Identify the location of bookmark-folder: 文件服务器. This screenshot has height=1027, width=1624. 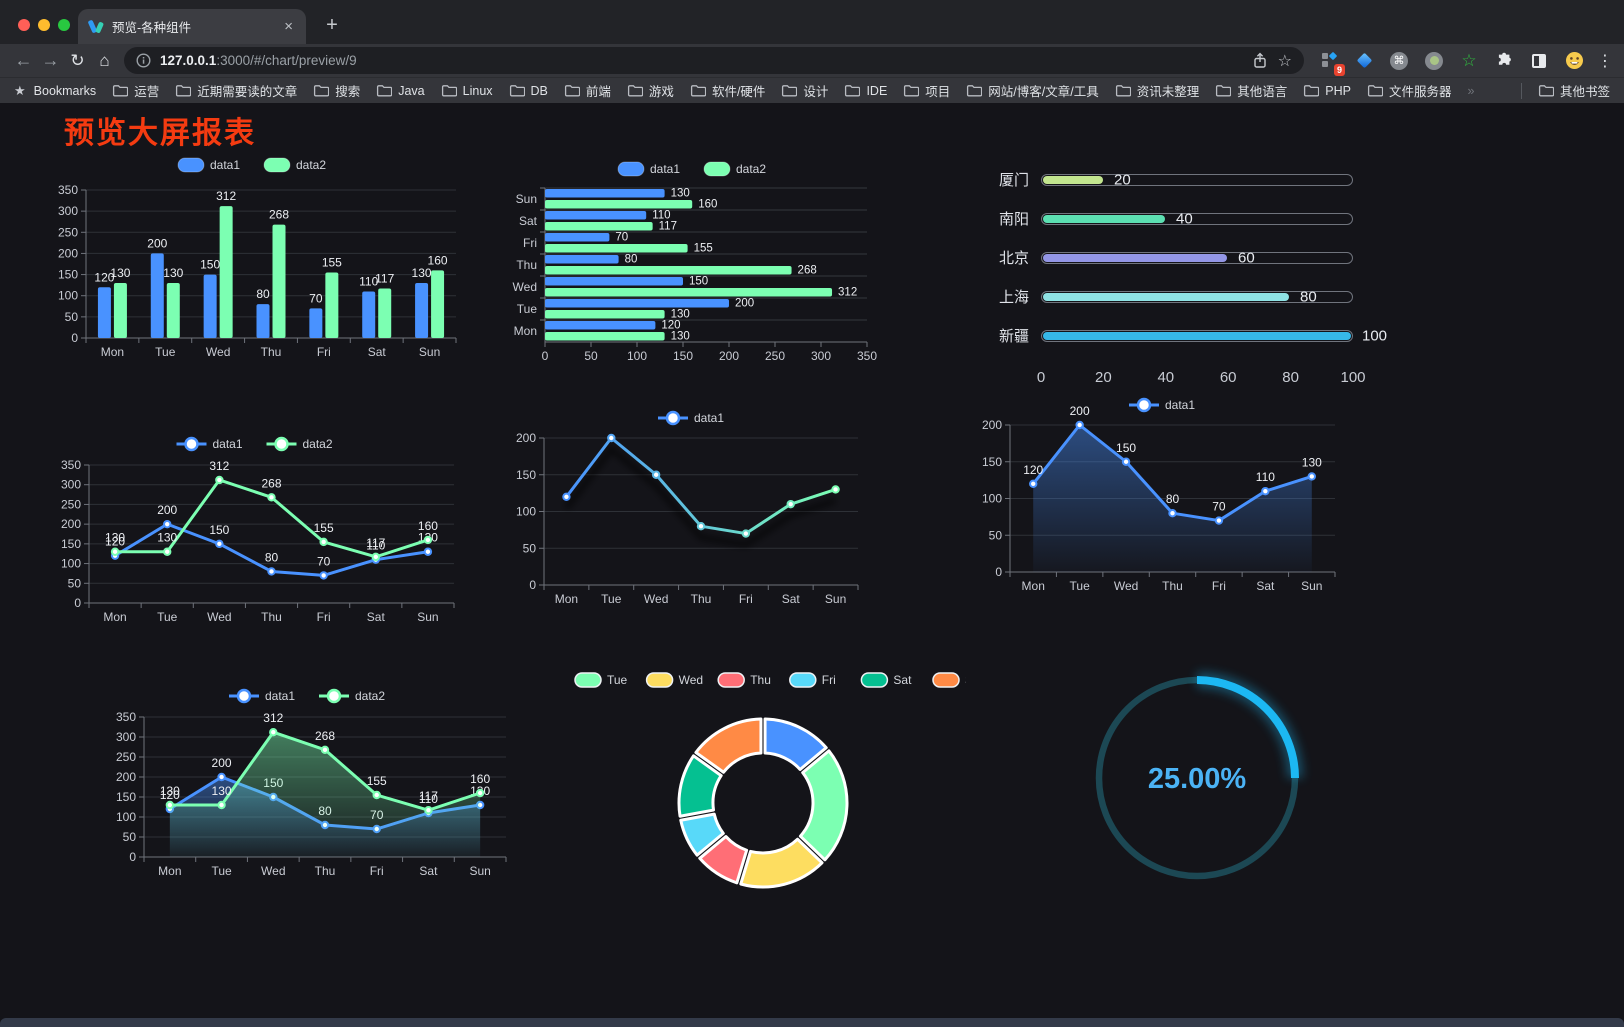
(1409, 90).